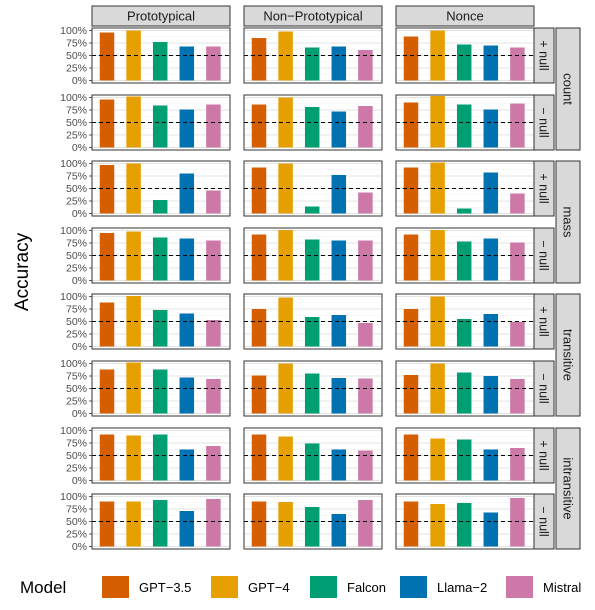 This screenshot has width=595, height=610. What do you see at coordinates (165, 587) in the screenshot?
I see `legend-label: GPT−3.5` at bounding box center [165, 587].